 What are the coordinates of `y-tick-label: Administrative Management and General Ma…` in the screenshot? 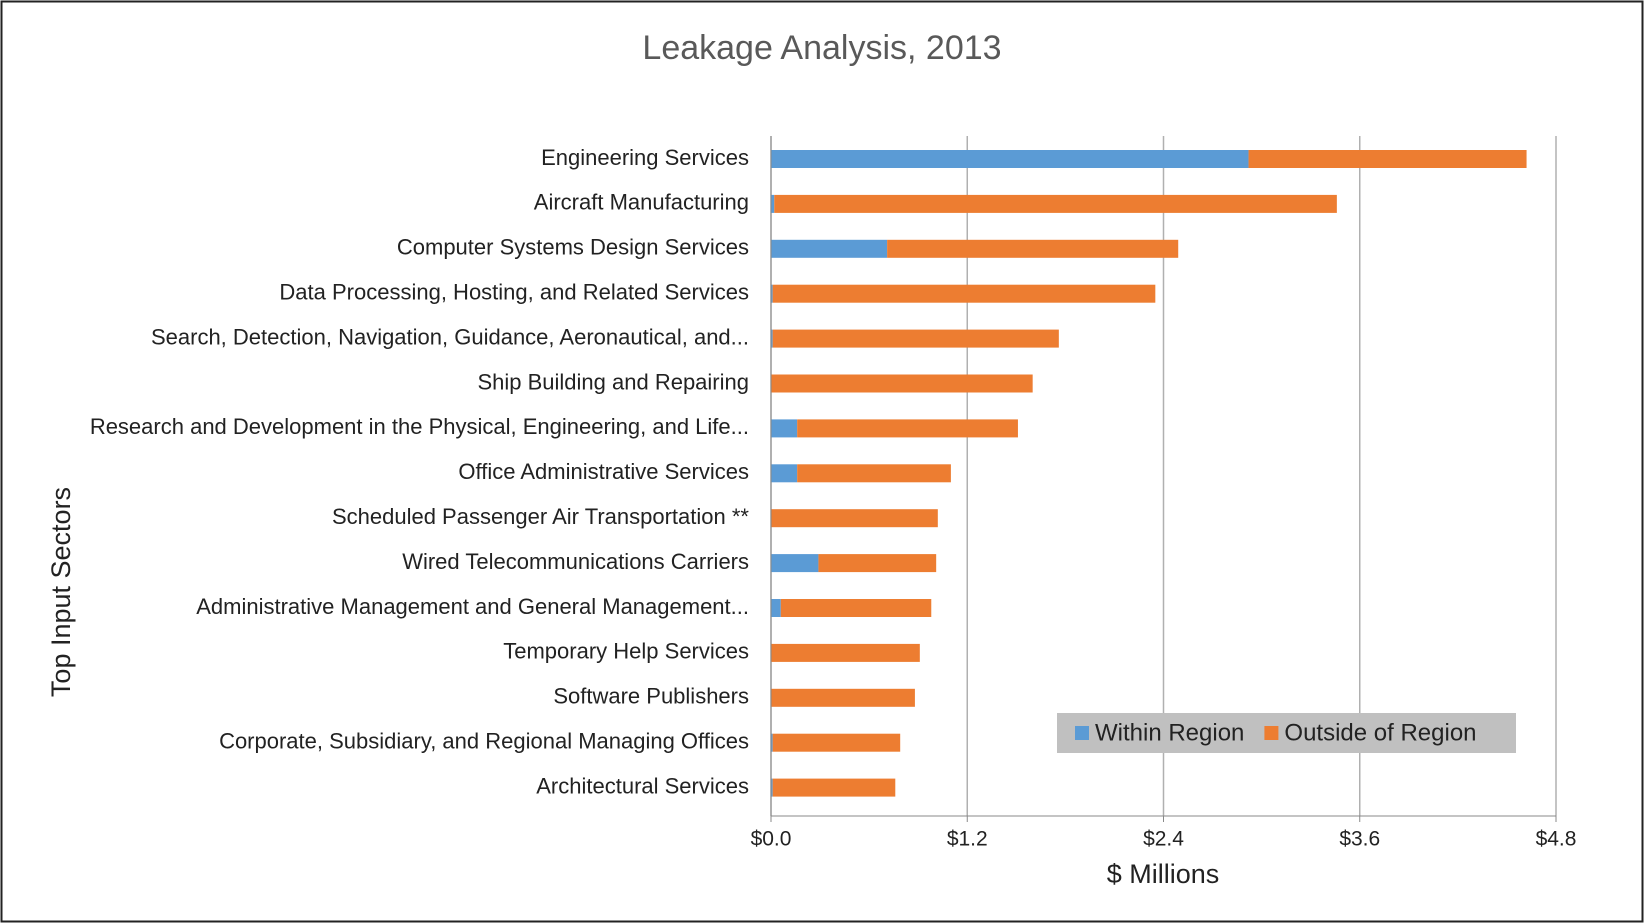 It's located at (472, 606).